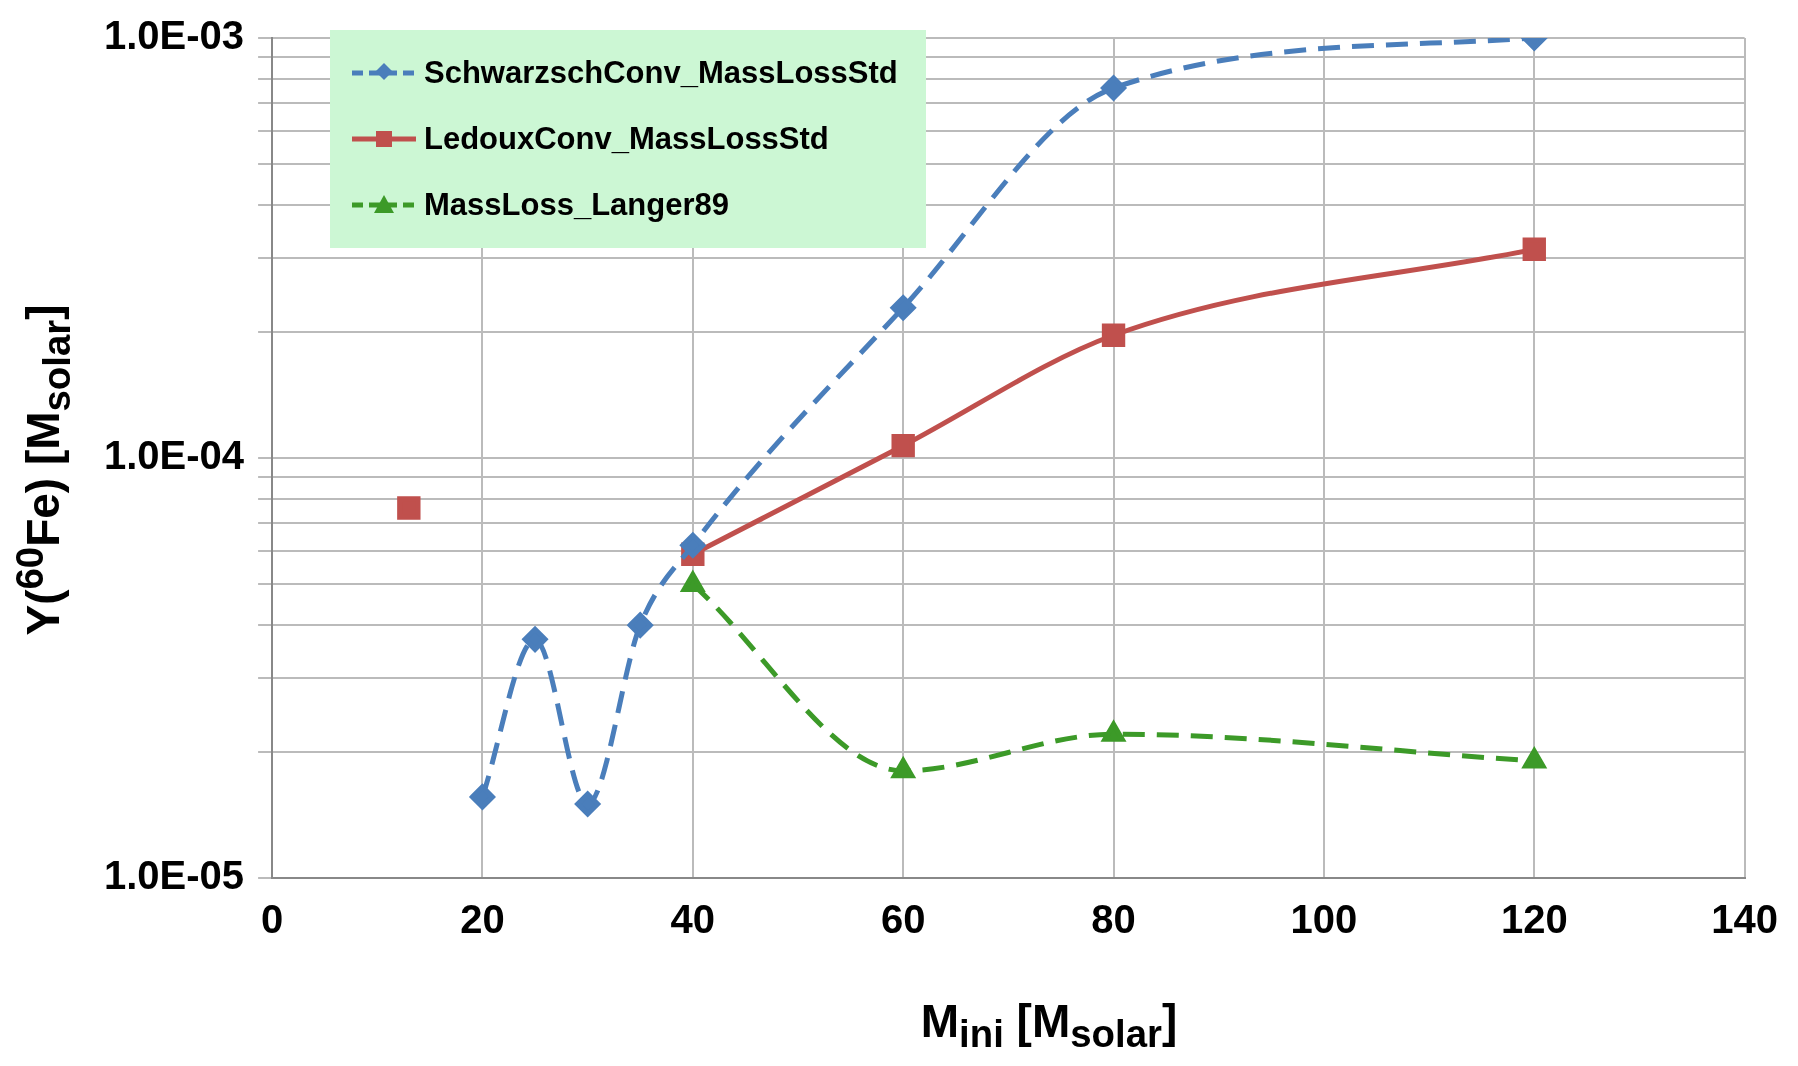 The width and height of the screenshot is (1798, 1066). What do you see at coordinates (174, 875) in the screenshot?
I see `y-tick-label: 1.0E-05` at bounding box center [174, 875].